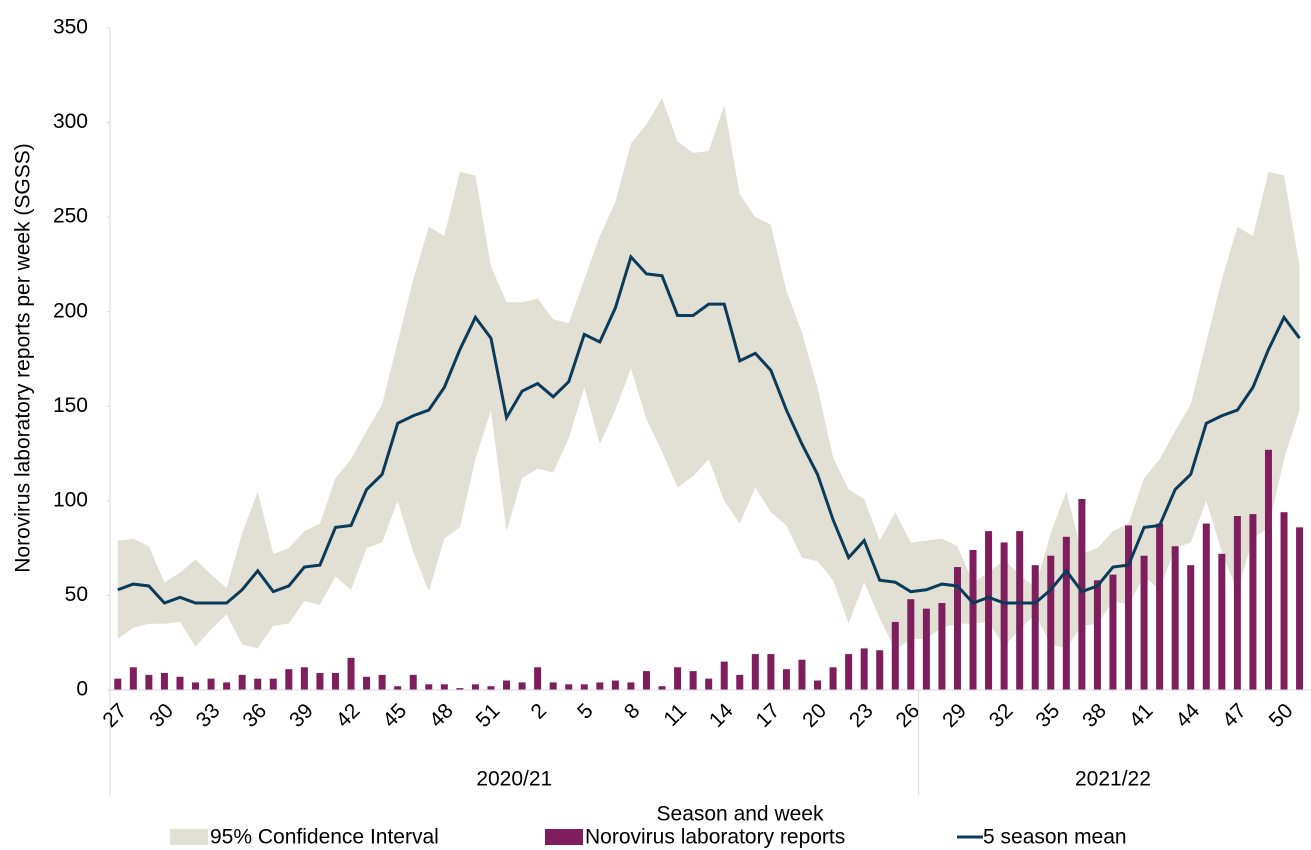 This screenshot has height=850, width=1311. What do you see at coordinates (1141, 715) in the screenshot?
I see `x-tick-label: 41` at bounding box center [1141, 715].